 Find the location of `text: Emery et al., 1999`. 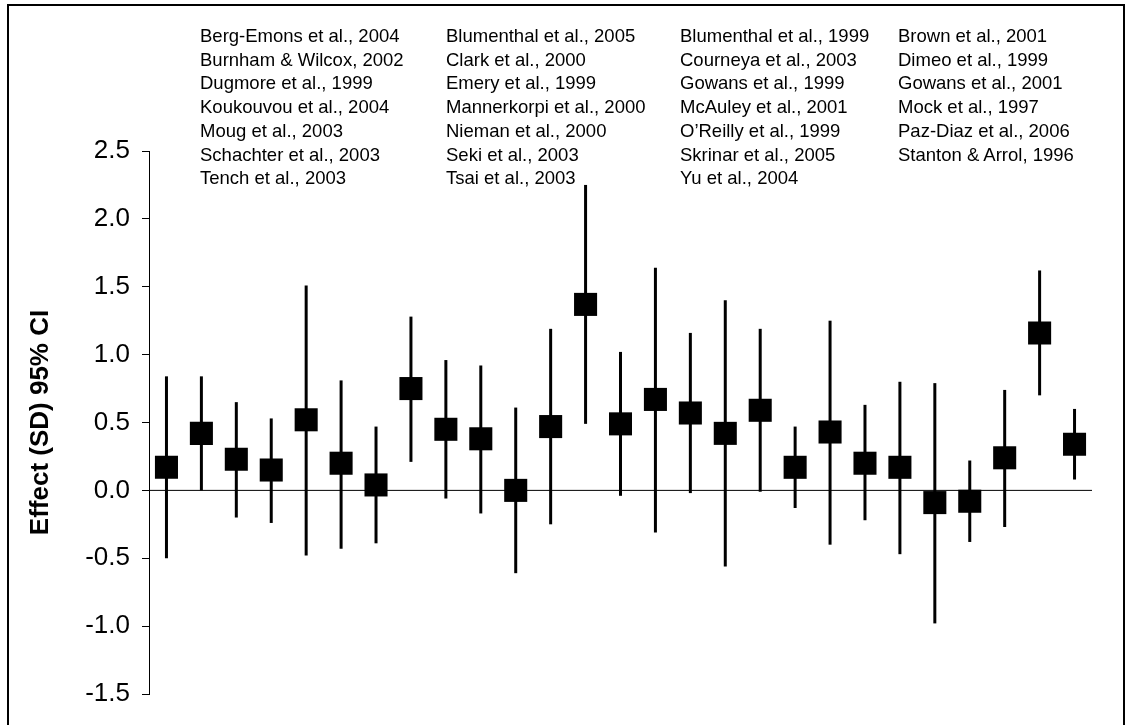

text: Emery et al., 1999 is located at coordinates (521, 83).